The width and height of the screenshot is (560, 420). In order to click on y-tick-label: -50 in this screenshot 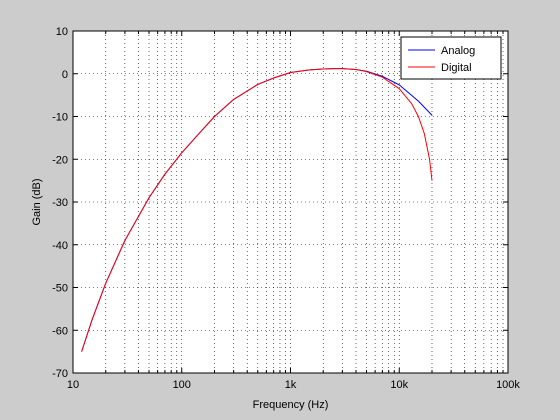, I will do `click(60, 289)`.